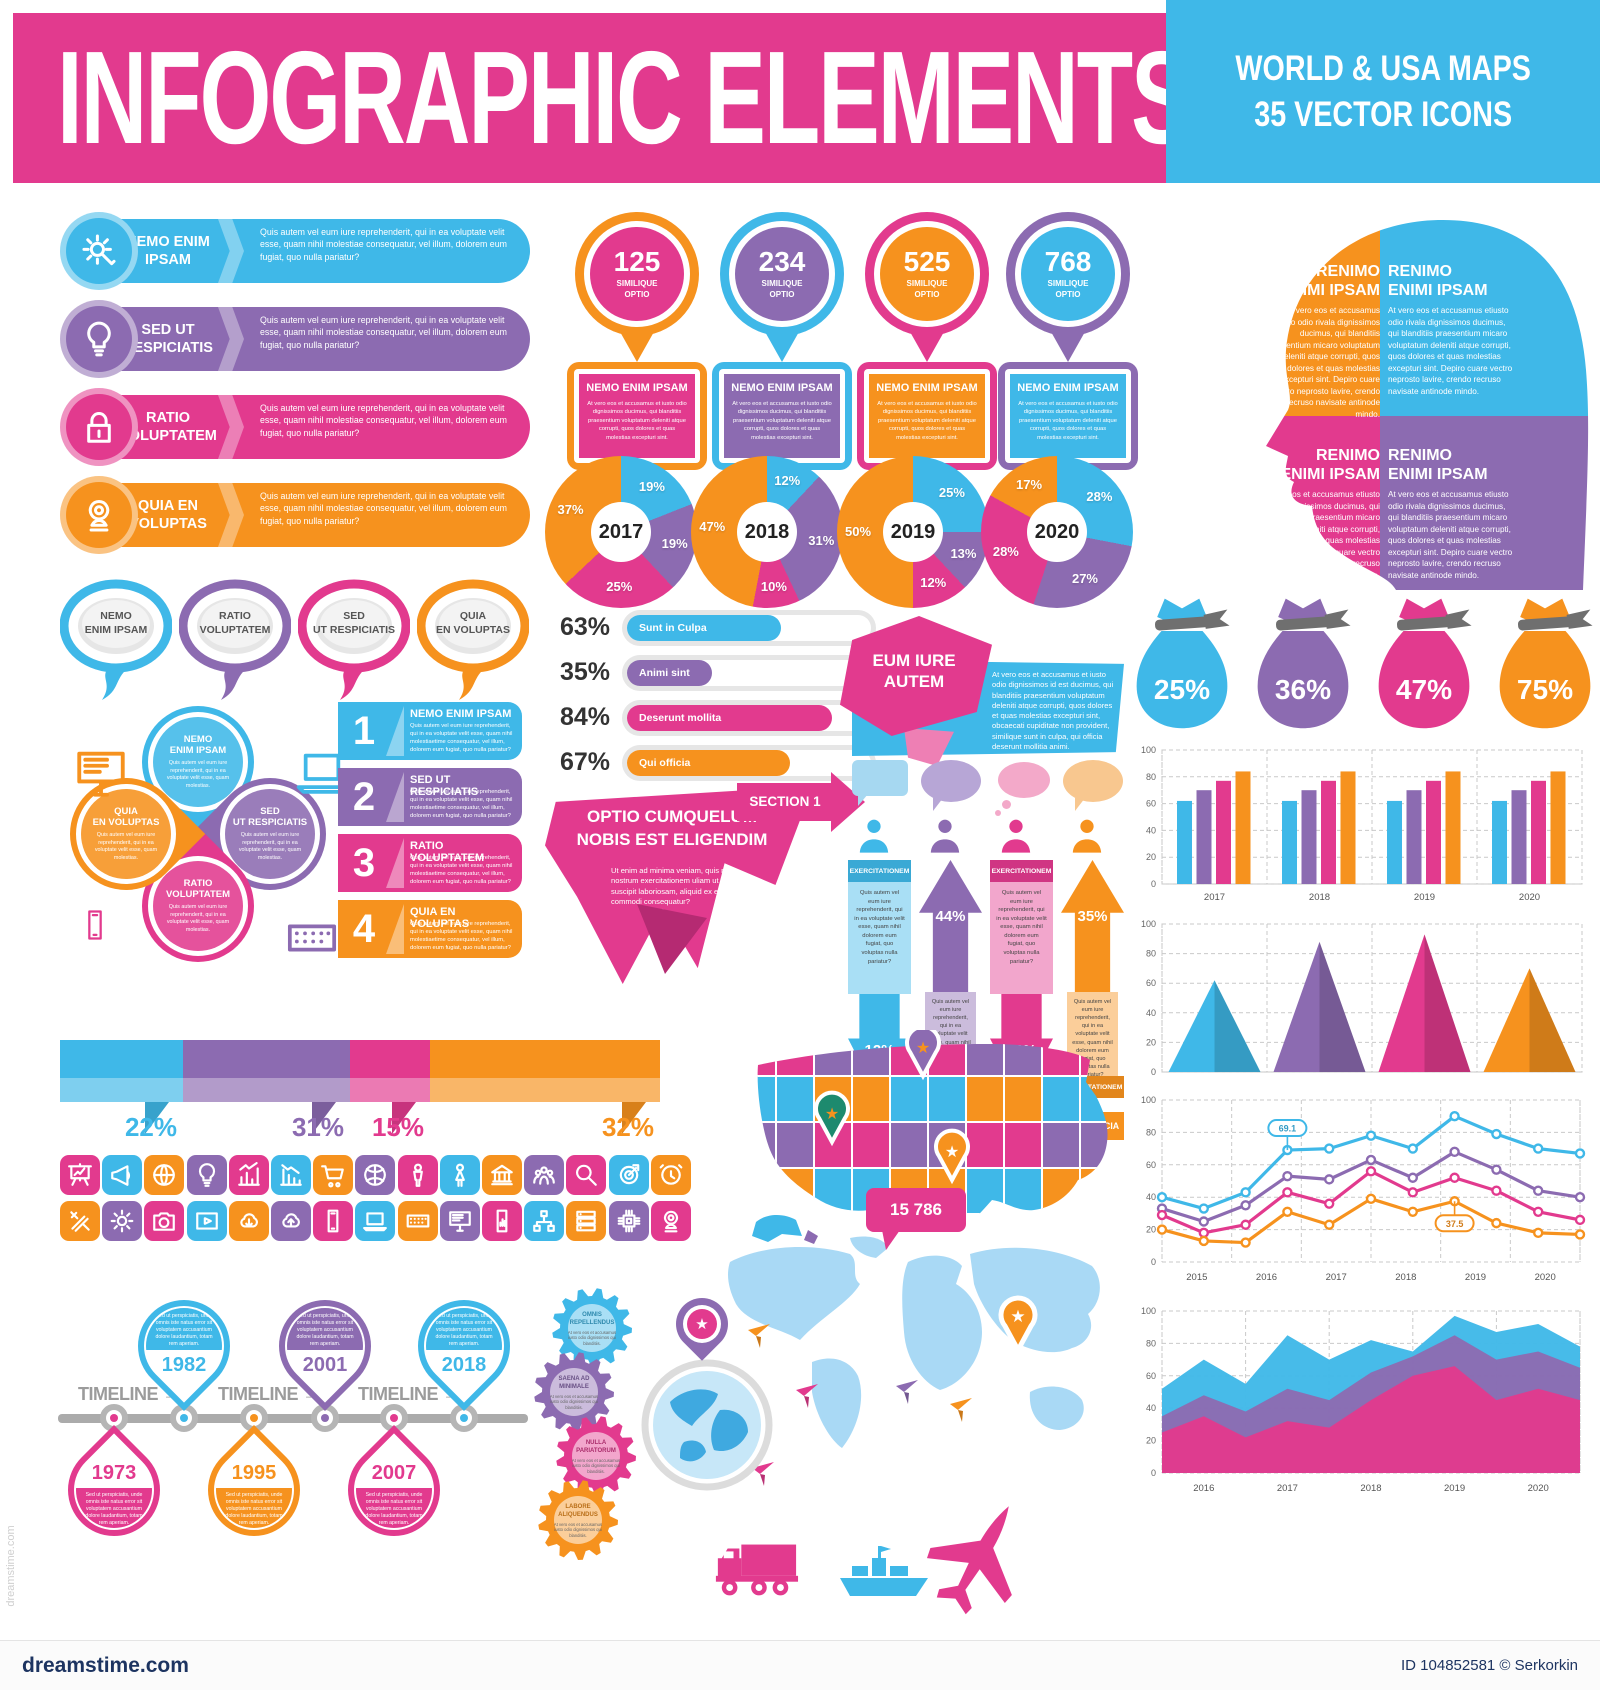  Describe the element at coordinates (950, 810) in the screenshot. I see `person-cell` at that location.